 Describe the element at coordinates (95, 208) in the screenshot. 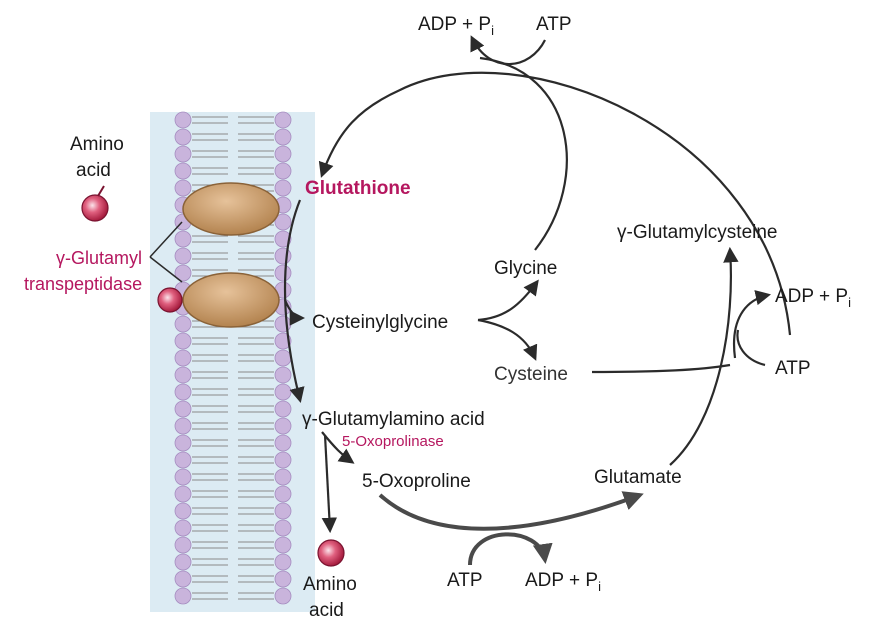

I see `amino-acid-ball-top` at that location.